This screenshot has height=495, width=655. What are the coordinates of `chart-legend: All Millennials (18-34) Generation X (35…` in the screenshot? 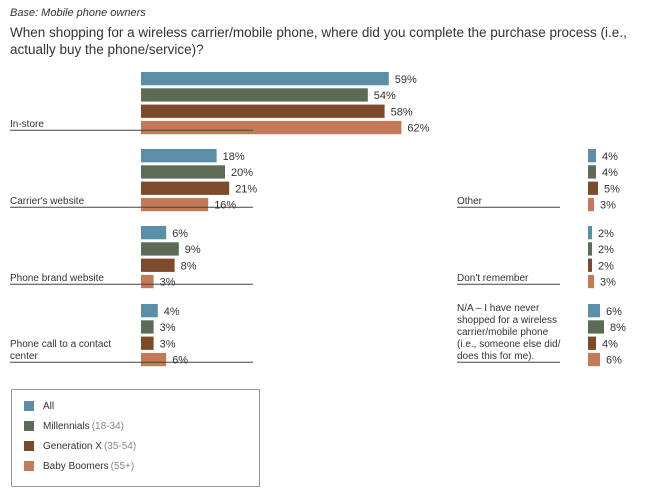 It's located at (135, 438).